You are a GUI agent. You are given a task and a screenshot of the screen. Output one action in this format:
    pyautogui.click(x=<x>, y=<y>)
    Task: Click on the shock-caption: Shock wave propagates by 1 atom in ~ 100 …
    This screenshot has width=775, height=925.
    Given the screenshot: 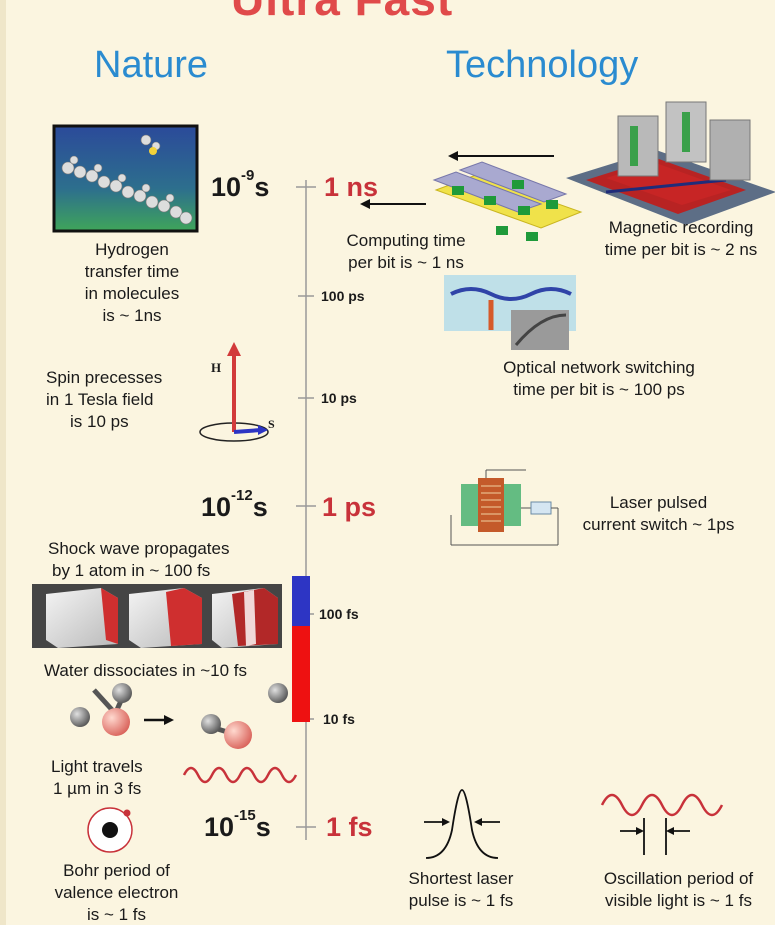 What is the action you would take?
    pyautogui.click(x=139, y=559)
    